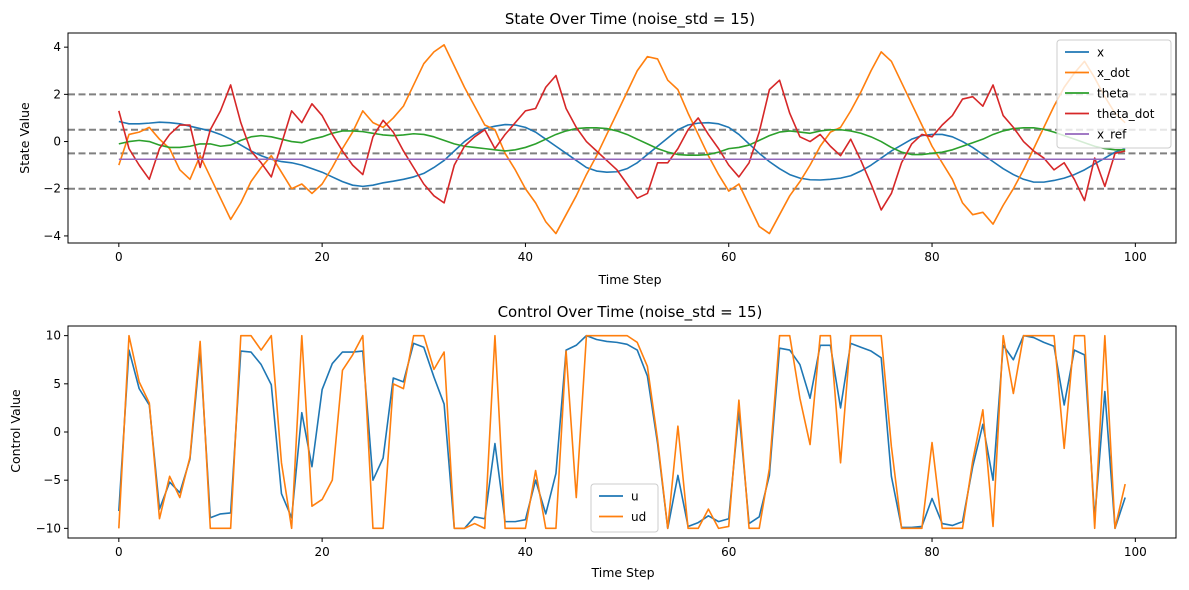  Describe the element at coordinates (638, 517) in the screenshot. I see `legend-label-ud: ud` at that location.